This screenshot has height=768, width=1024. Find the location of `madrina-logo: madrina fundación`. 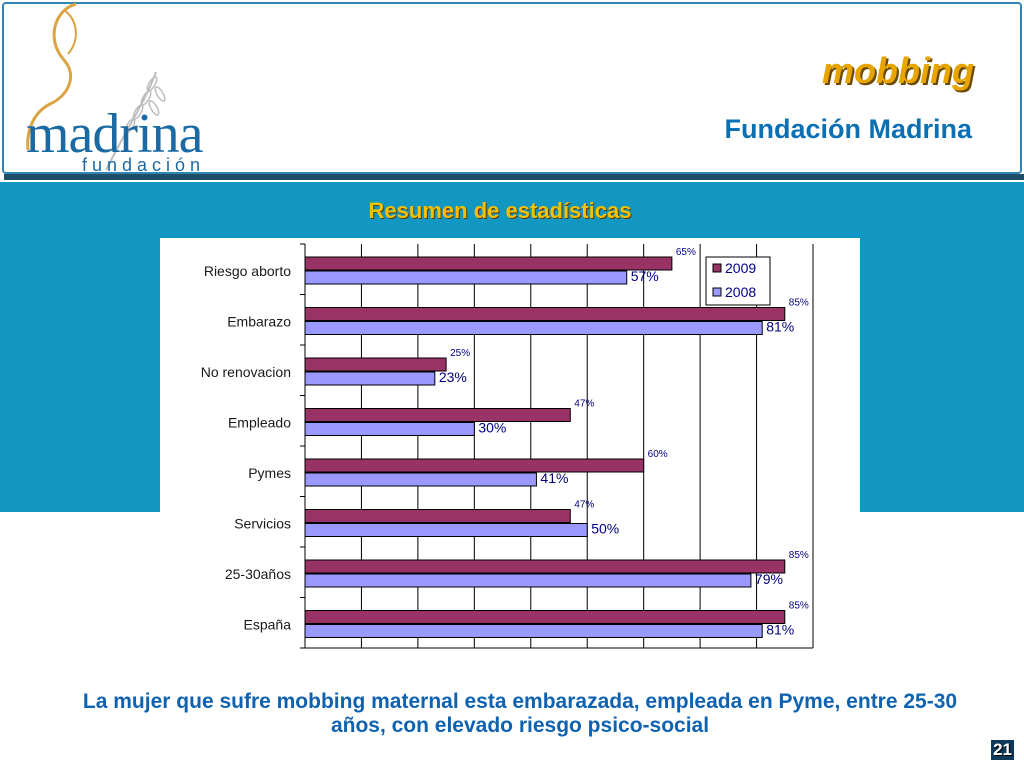

madrina-logo: madrina fundación is located at coordinates (106, 90).